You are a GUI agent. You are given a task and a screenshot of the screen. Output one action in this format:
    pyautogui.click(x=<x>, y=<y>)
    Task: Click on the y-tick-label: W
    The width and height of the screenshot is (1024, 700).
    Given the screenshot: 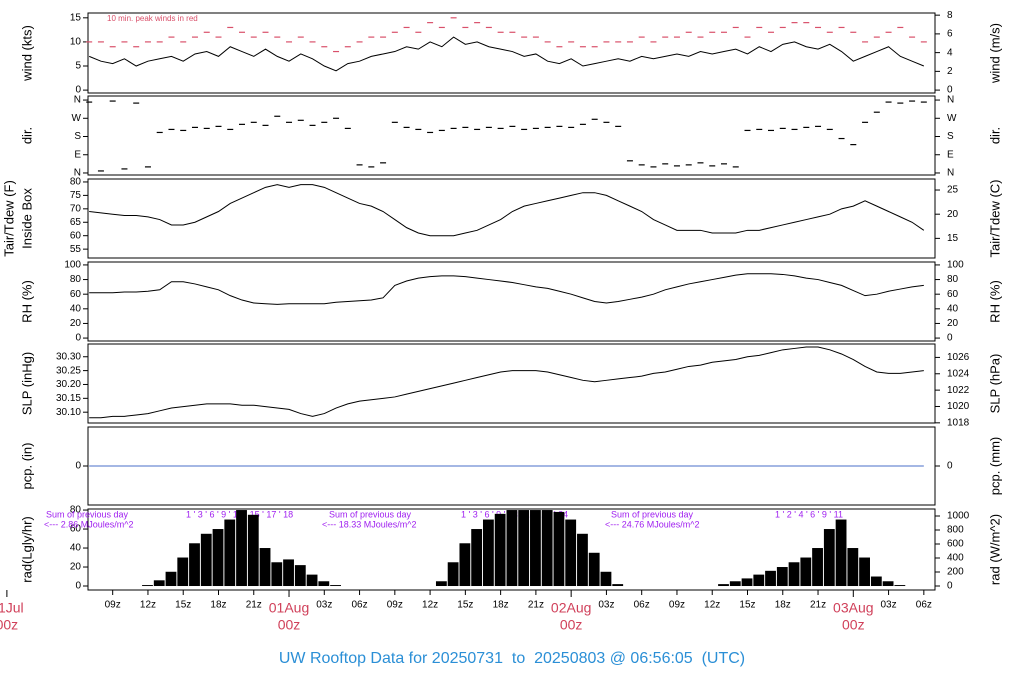 What is the action you would take?
    pyautogui.click(x=77, y=118)
    